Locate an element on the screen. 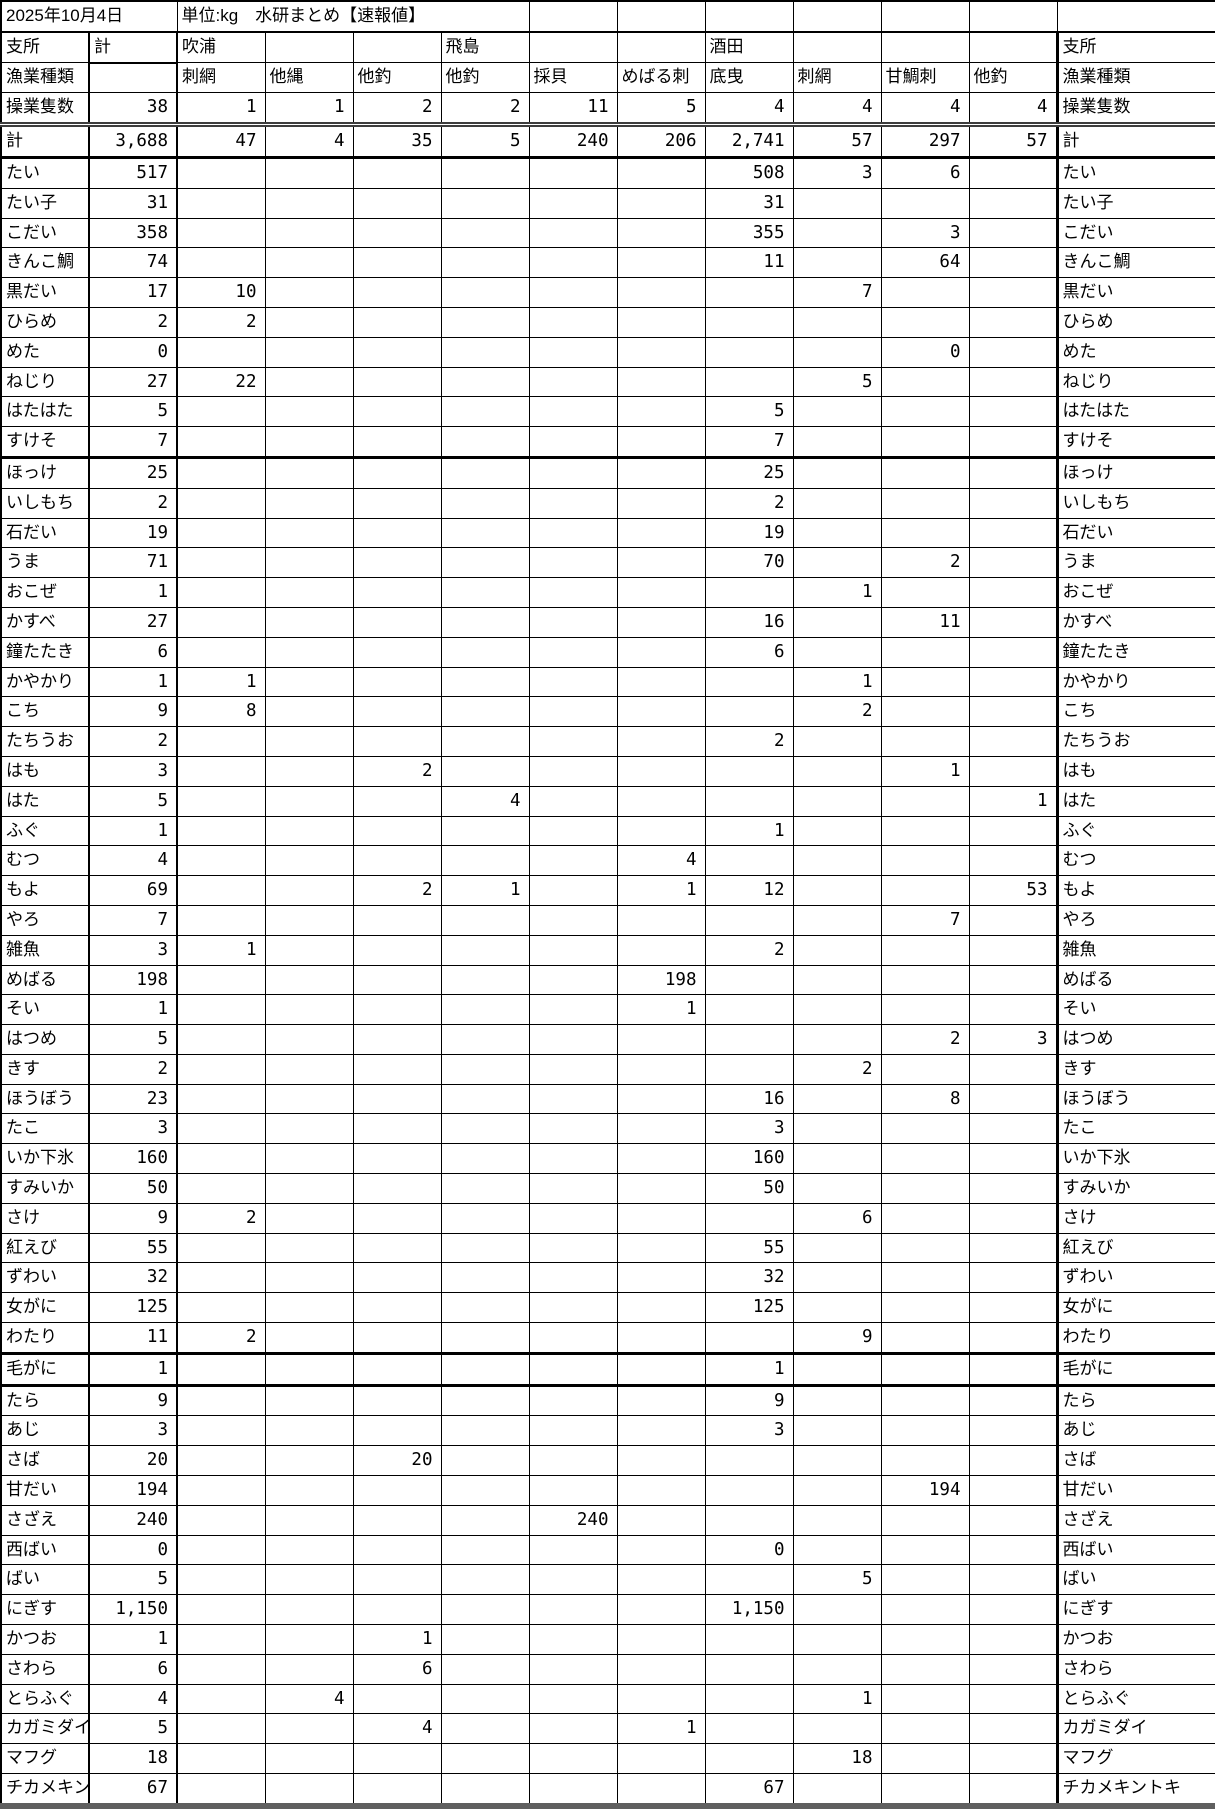  species-label-right: たちうお is located at coordinates (1135, 741).